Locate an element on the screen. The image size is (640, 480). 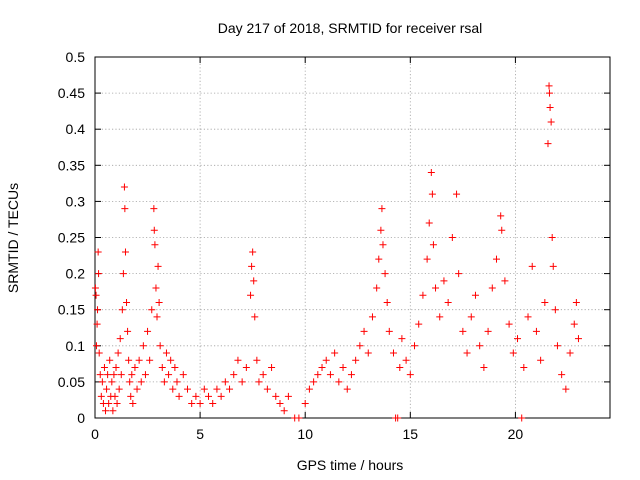
x-tick-label: 0 is located at coordinates (95, 434).